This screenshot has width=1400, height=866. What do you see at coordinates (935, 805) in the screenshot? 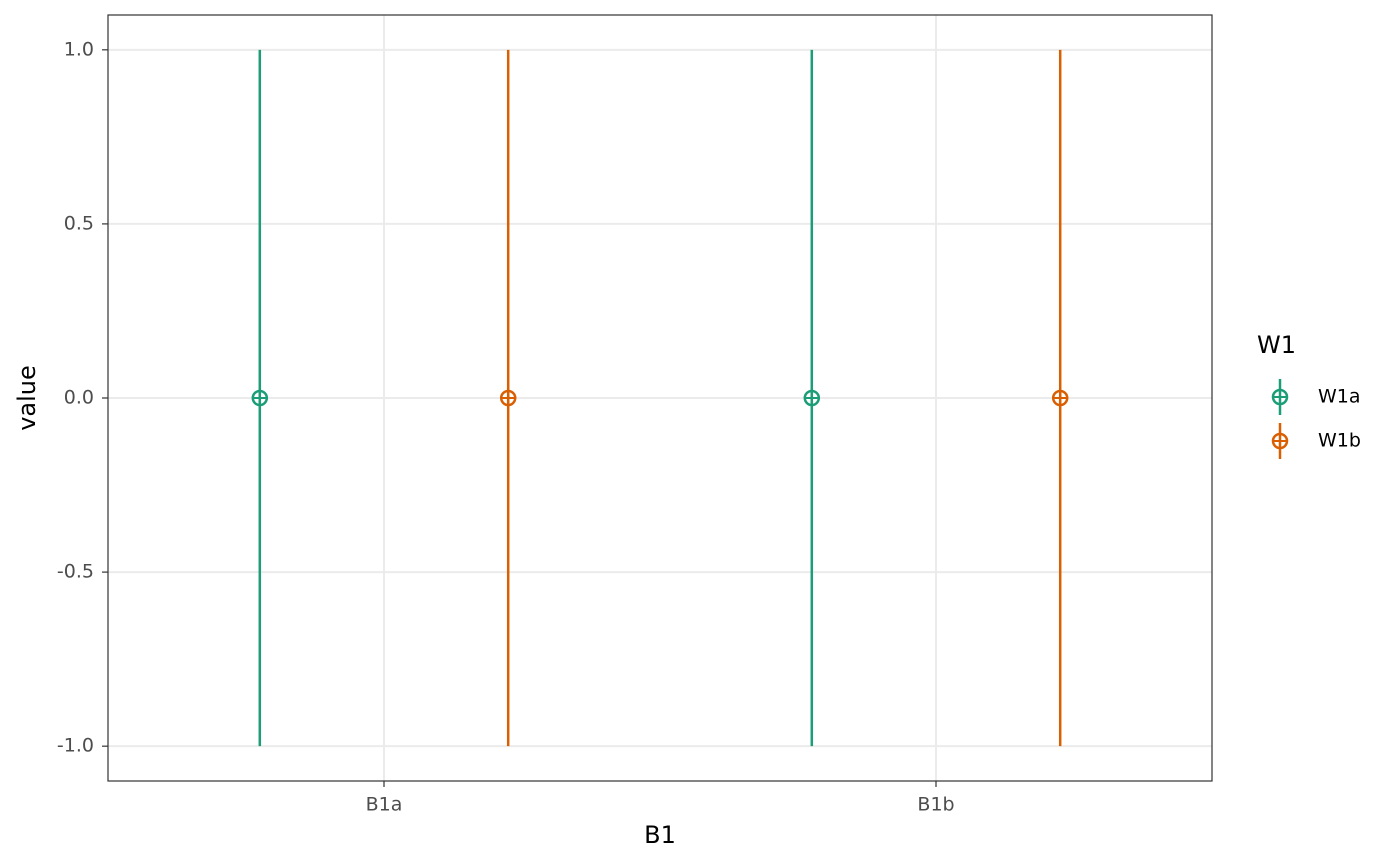
I see `x-tick-label: B1b` at bounding box center [935, 805].